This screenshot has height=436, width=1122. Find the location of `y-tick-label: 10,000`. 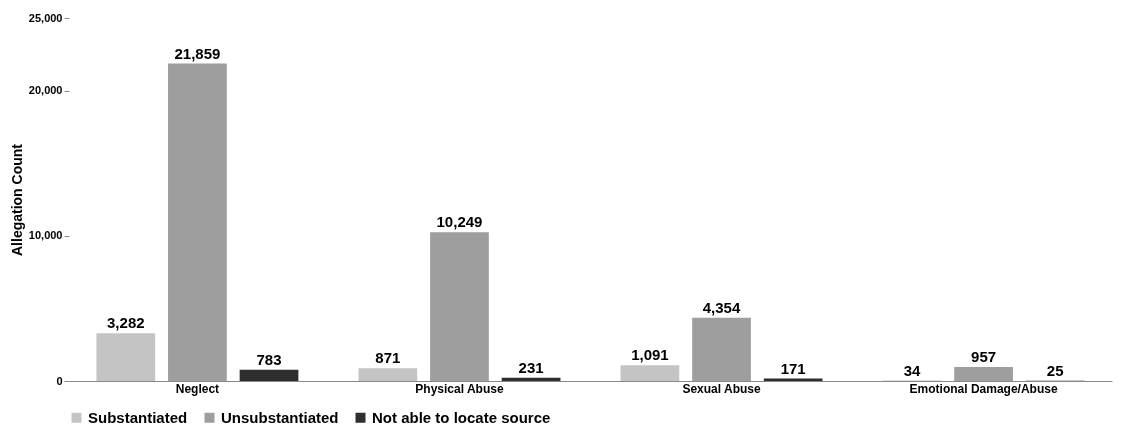

y-tick-label: 10,000 is located at coordinates (45, 235).